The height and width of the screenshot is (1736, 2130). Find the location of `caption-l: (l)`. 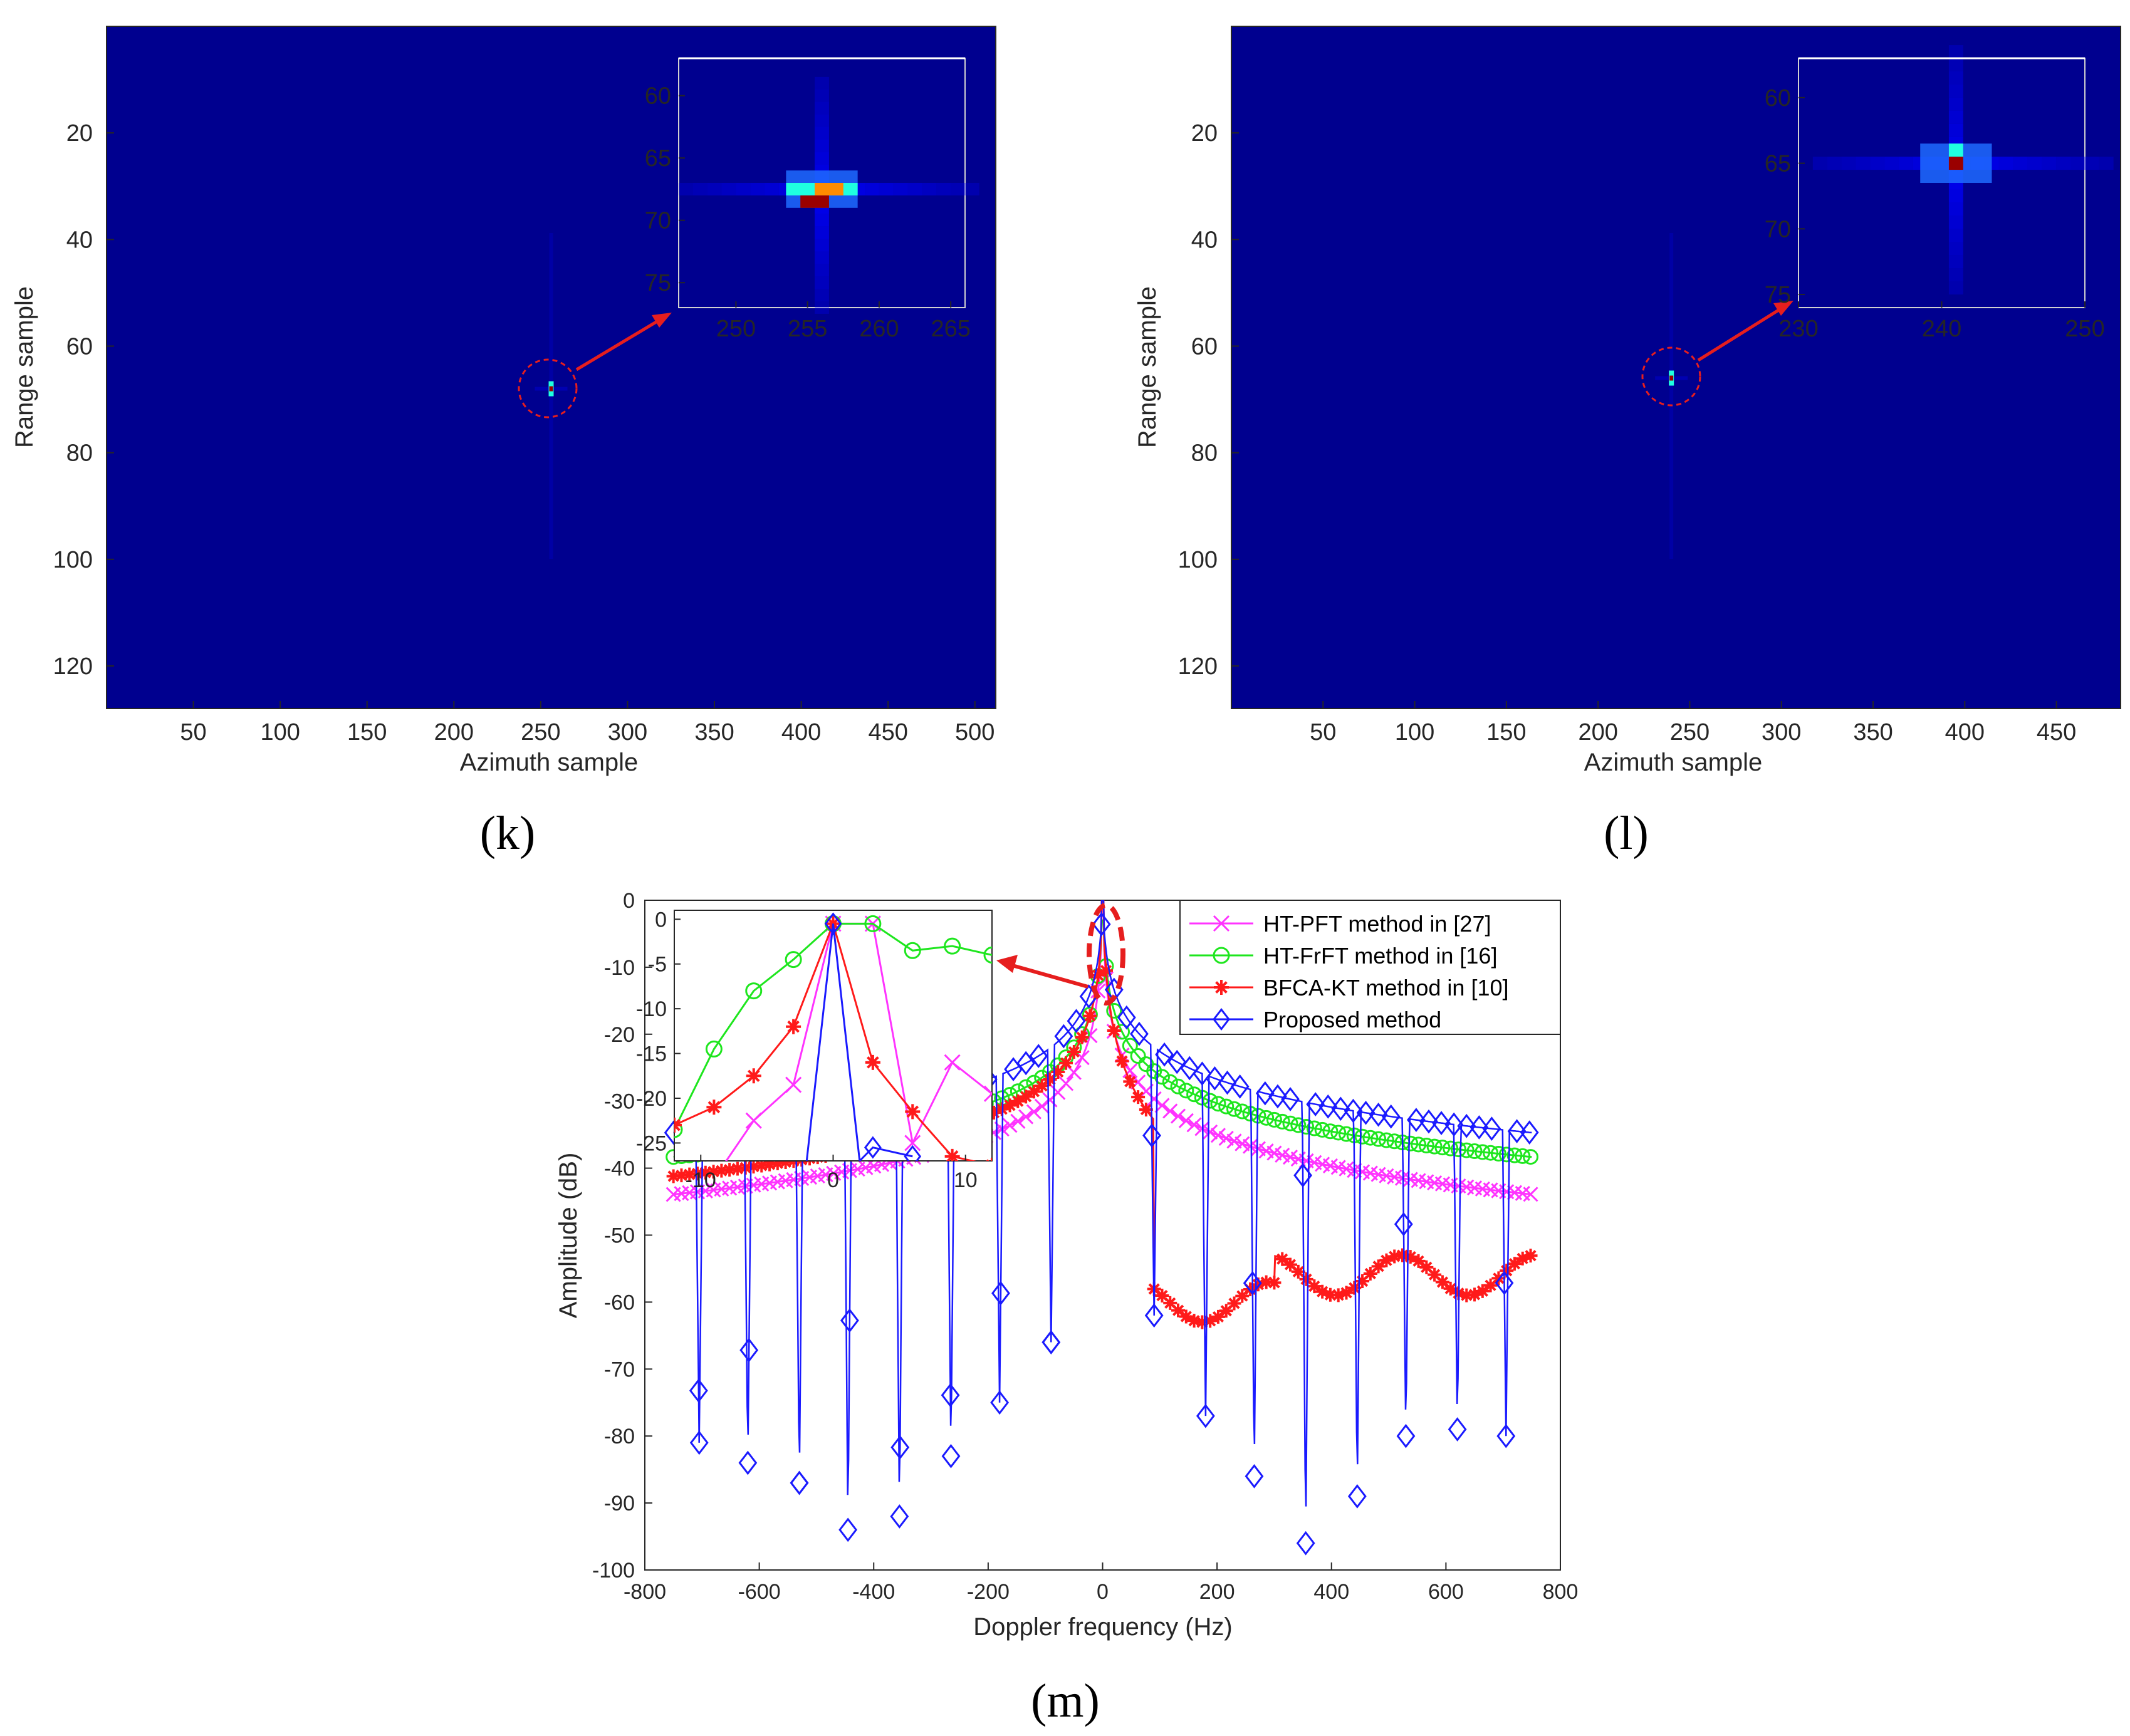

caption-l: (l) is located at coordinates (1627, 833).